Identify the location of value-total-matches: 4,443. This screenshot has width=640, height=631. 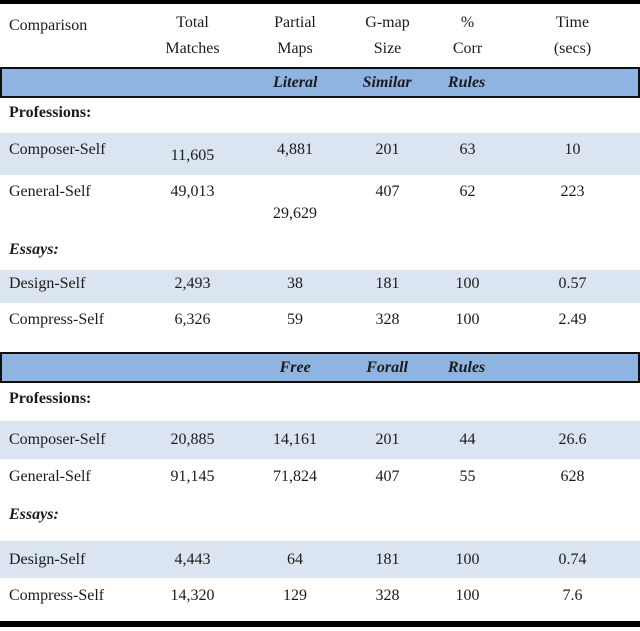
(192, 559).